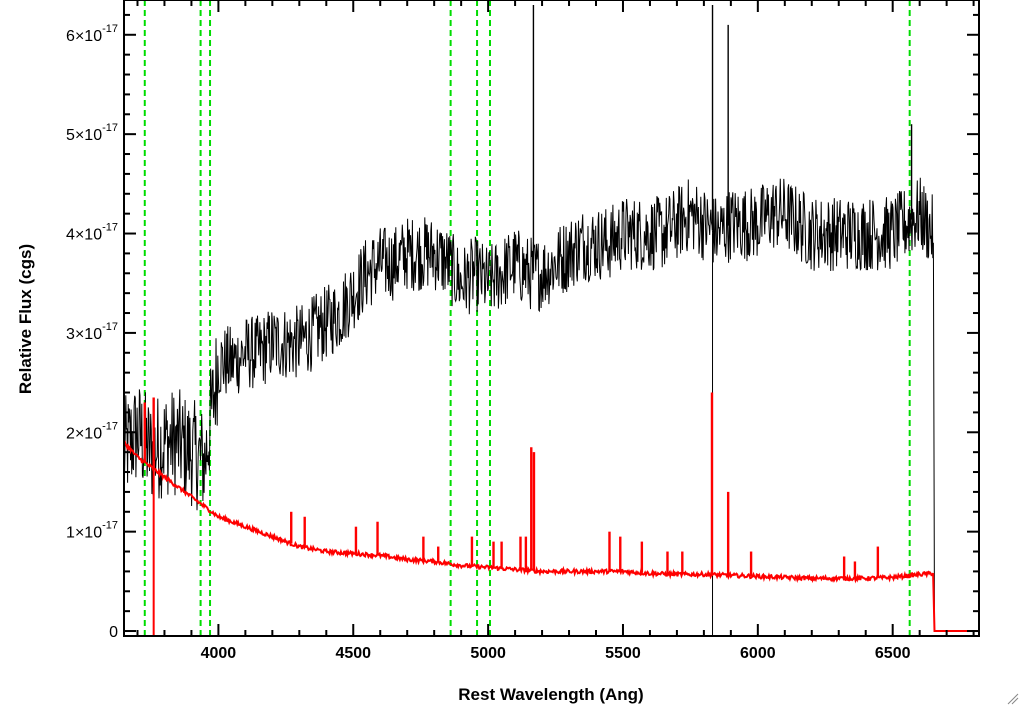  Describe the element at coordinates (758, 653) in the screenshot. I see `x-tick-label-6000: 6000` at that location.